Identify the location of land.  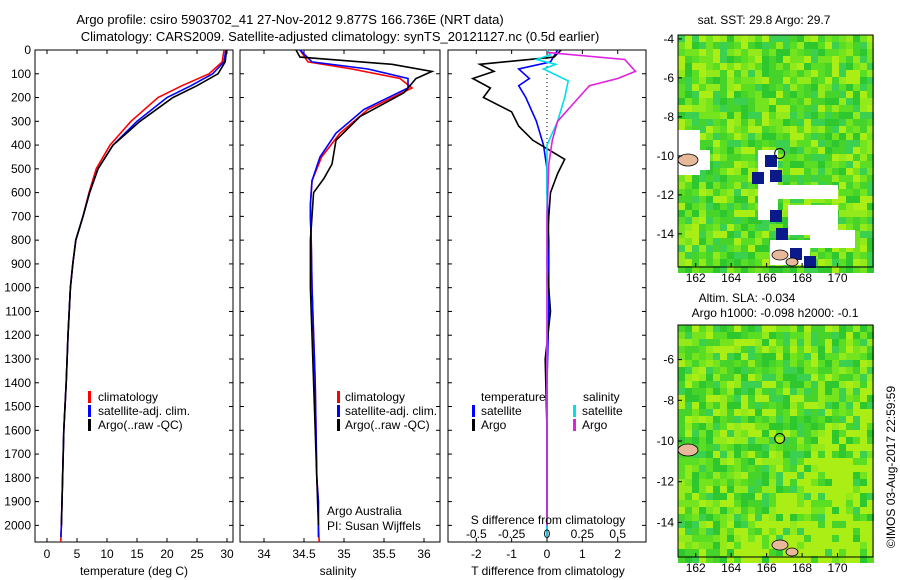
(780, 545).